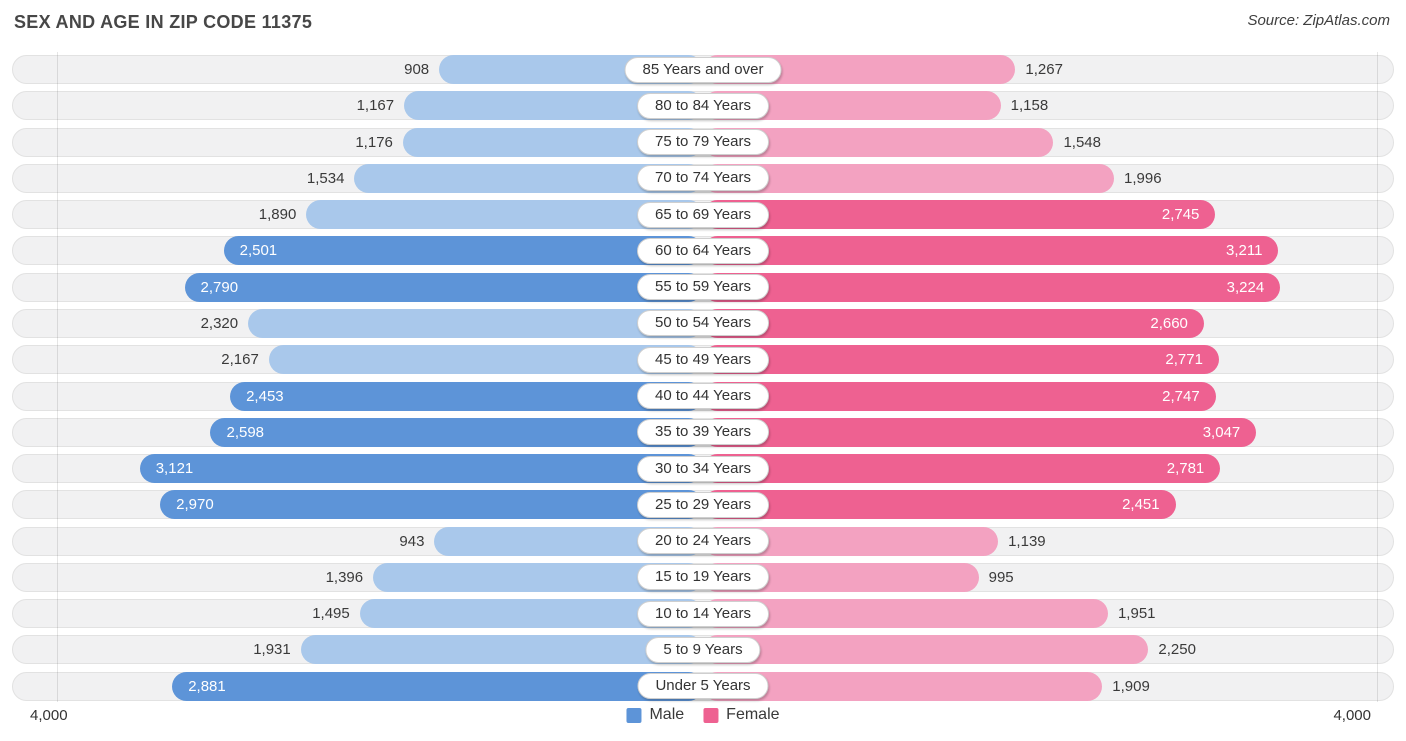  Describe the element at coordinates (163, 22) in the screenshot. I see `page-title: SEX AND AGE IN ZIP CODE 11375` at that location.